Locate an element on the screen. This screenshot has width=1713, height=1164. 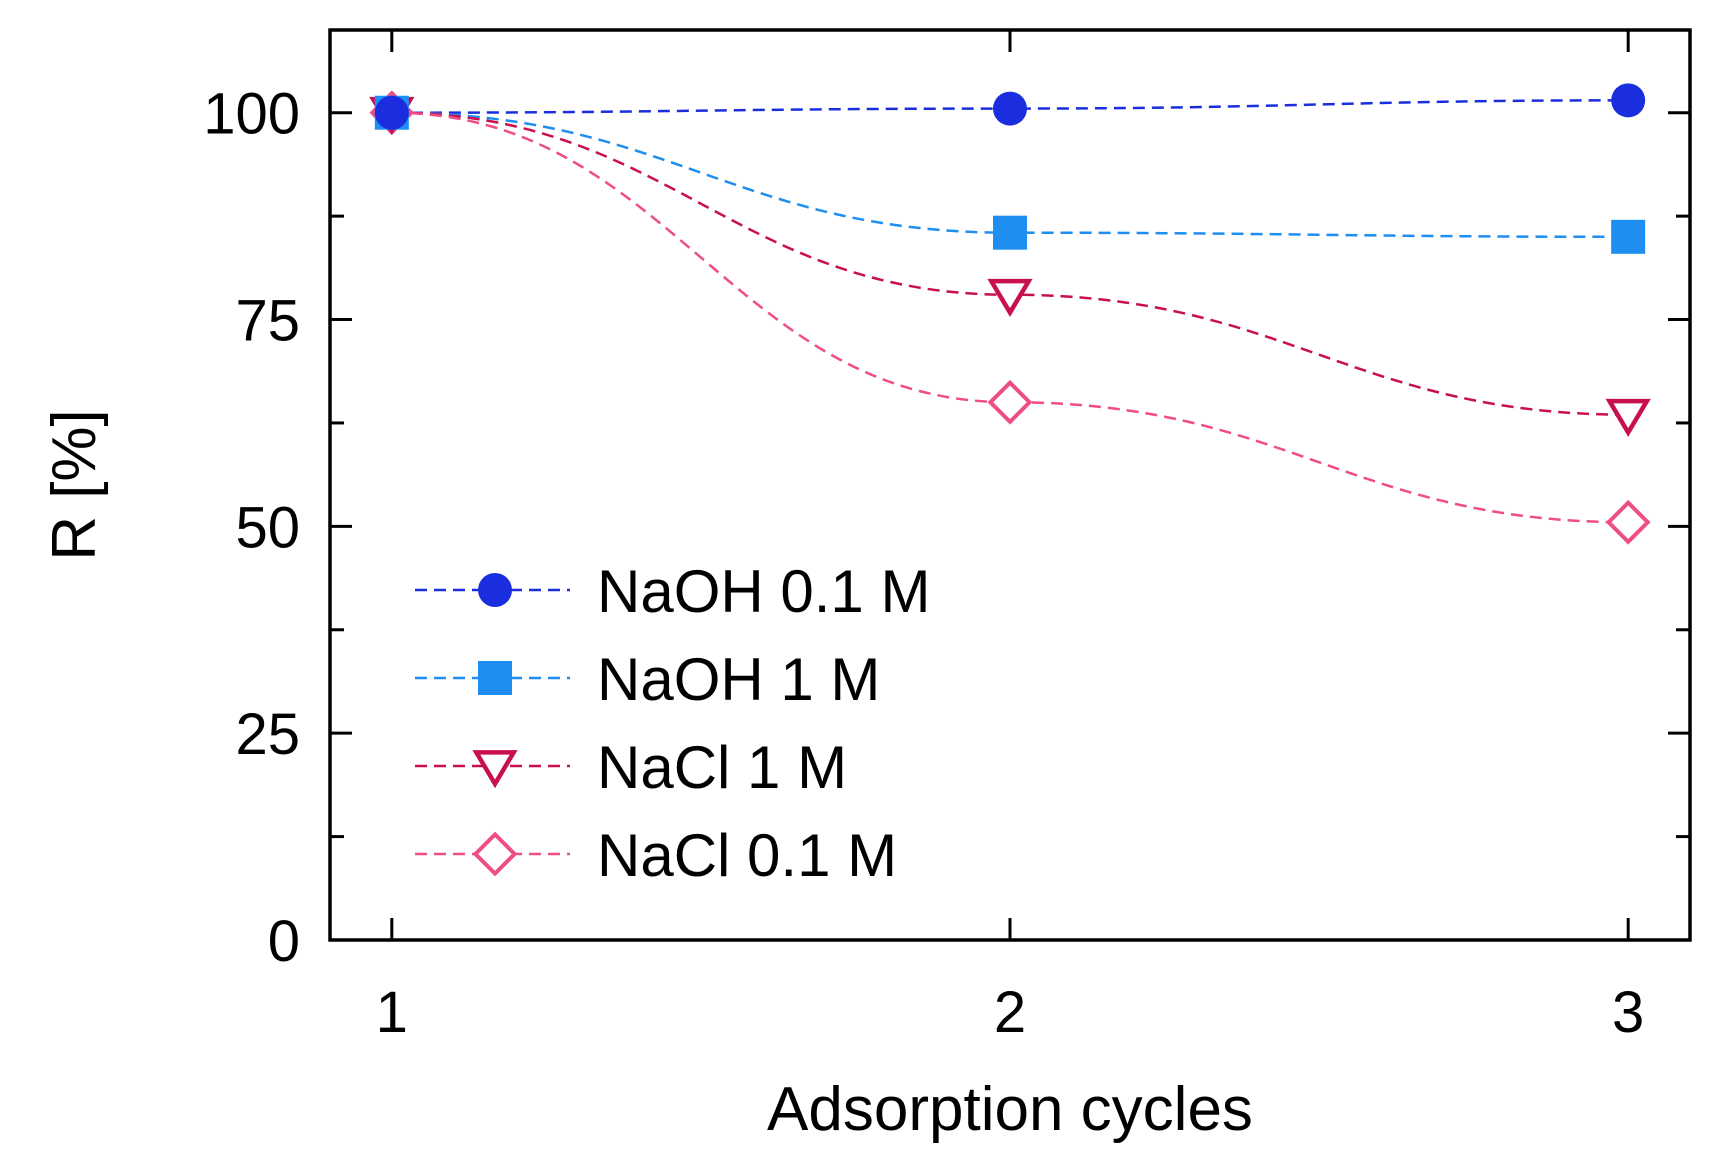
x-tick-label: 2 is located at coordinates (1010, 1012).